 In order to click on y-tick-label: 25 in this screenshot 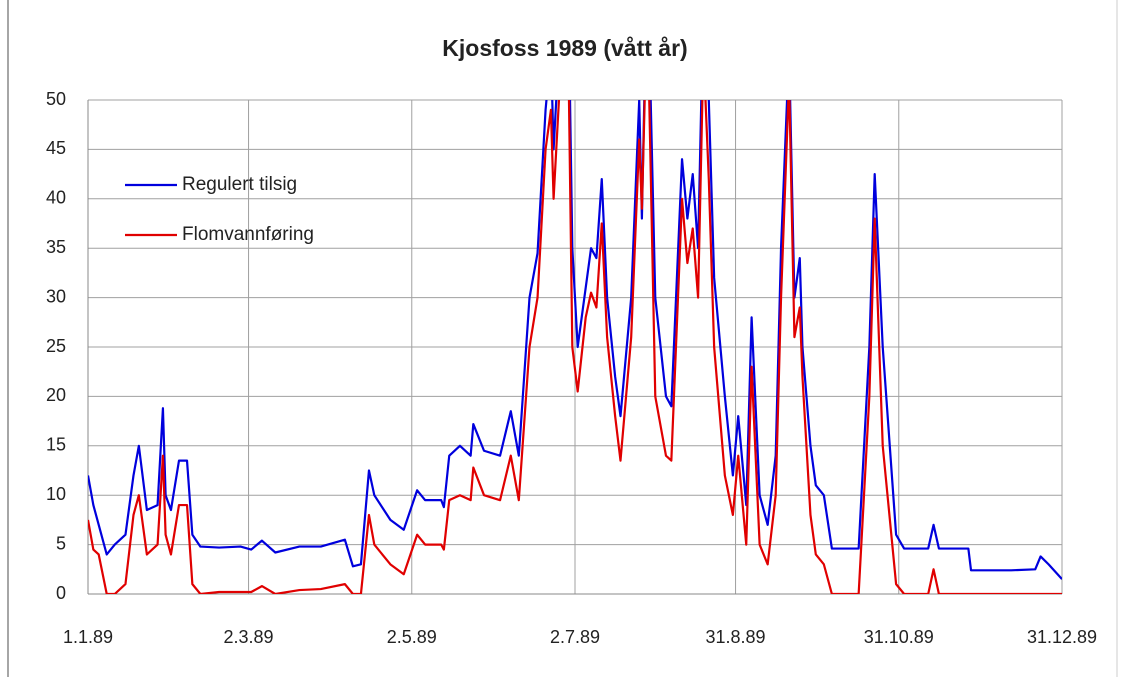, I will do `click(56, 346)`.